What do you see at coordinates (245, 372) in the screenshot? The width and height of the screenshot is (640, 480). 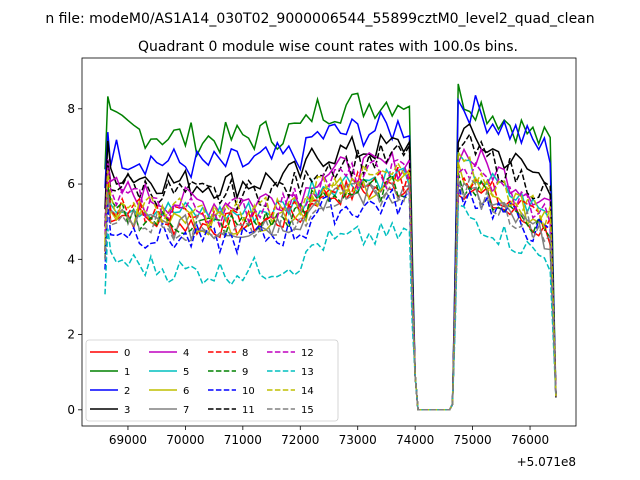 I see `legend-label-9: 9` at bounding box center [245, 372].